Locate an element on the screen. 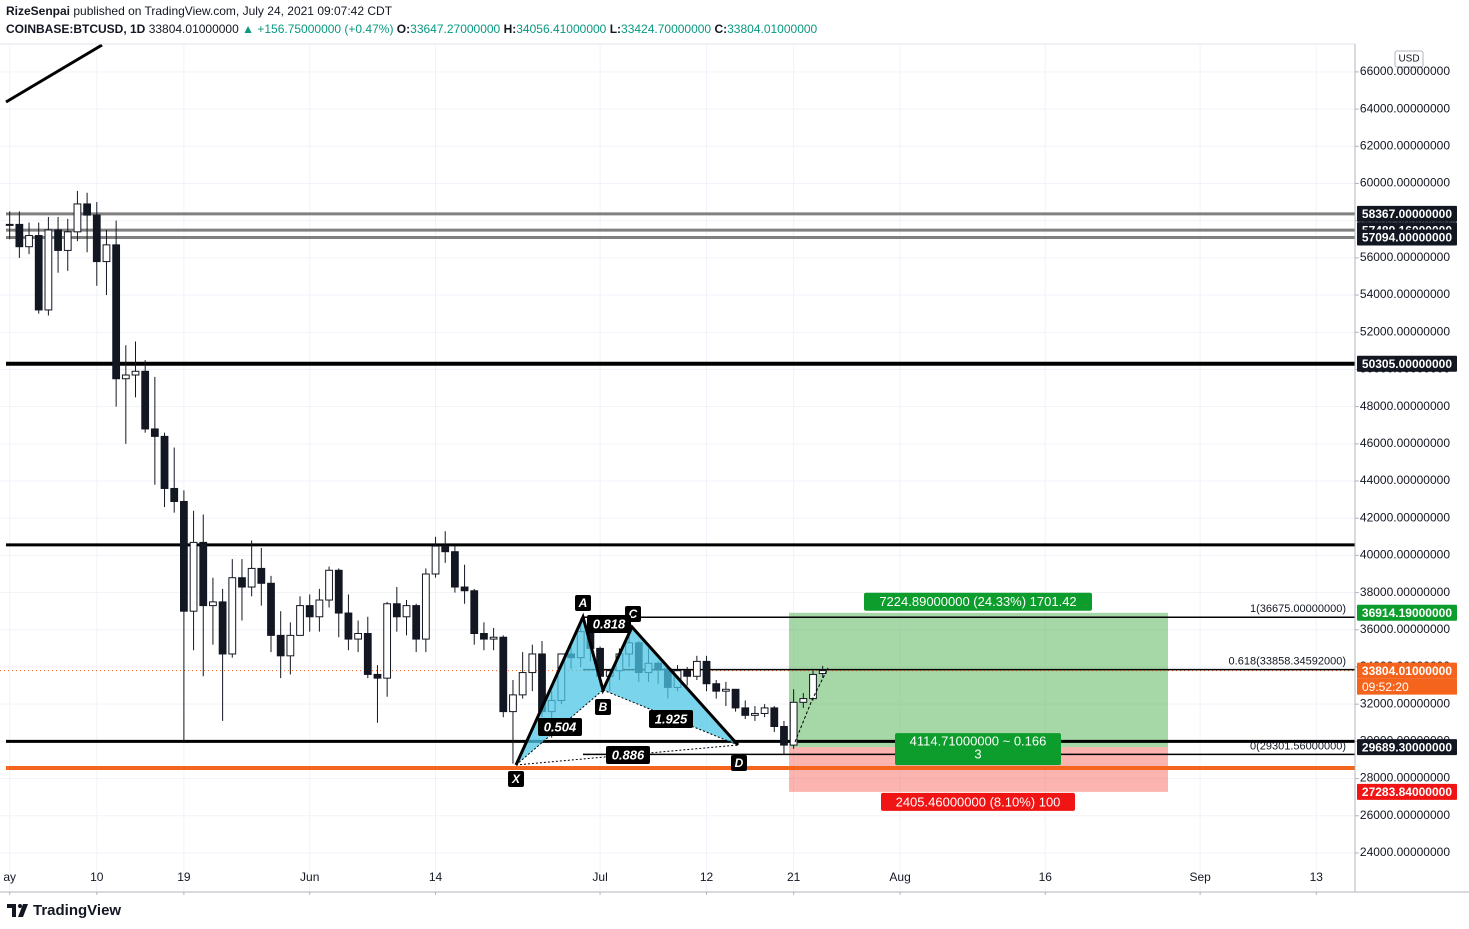 The height and width of the screenshot is (929, 1469). y-tick-label: 60000.00000000 is located at coordinates (1405, 183).